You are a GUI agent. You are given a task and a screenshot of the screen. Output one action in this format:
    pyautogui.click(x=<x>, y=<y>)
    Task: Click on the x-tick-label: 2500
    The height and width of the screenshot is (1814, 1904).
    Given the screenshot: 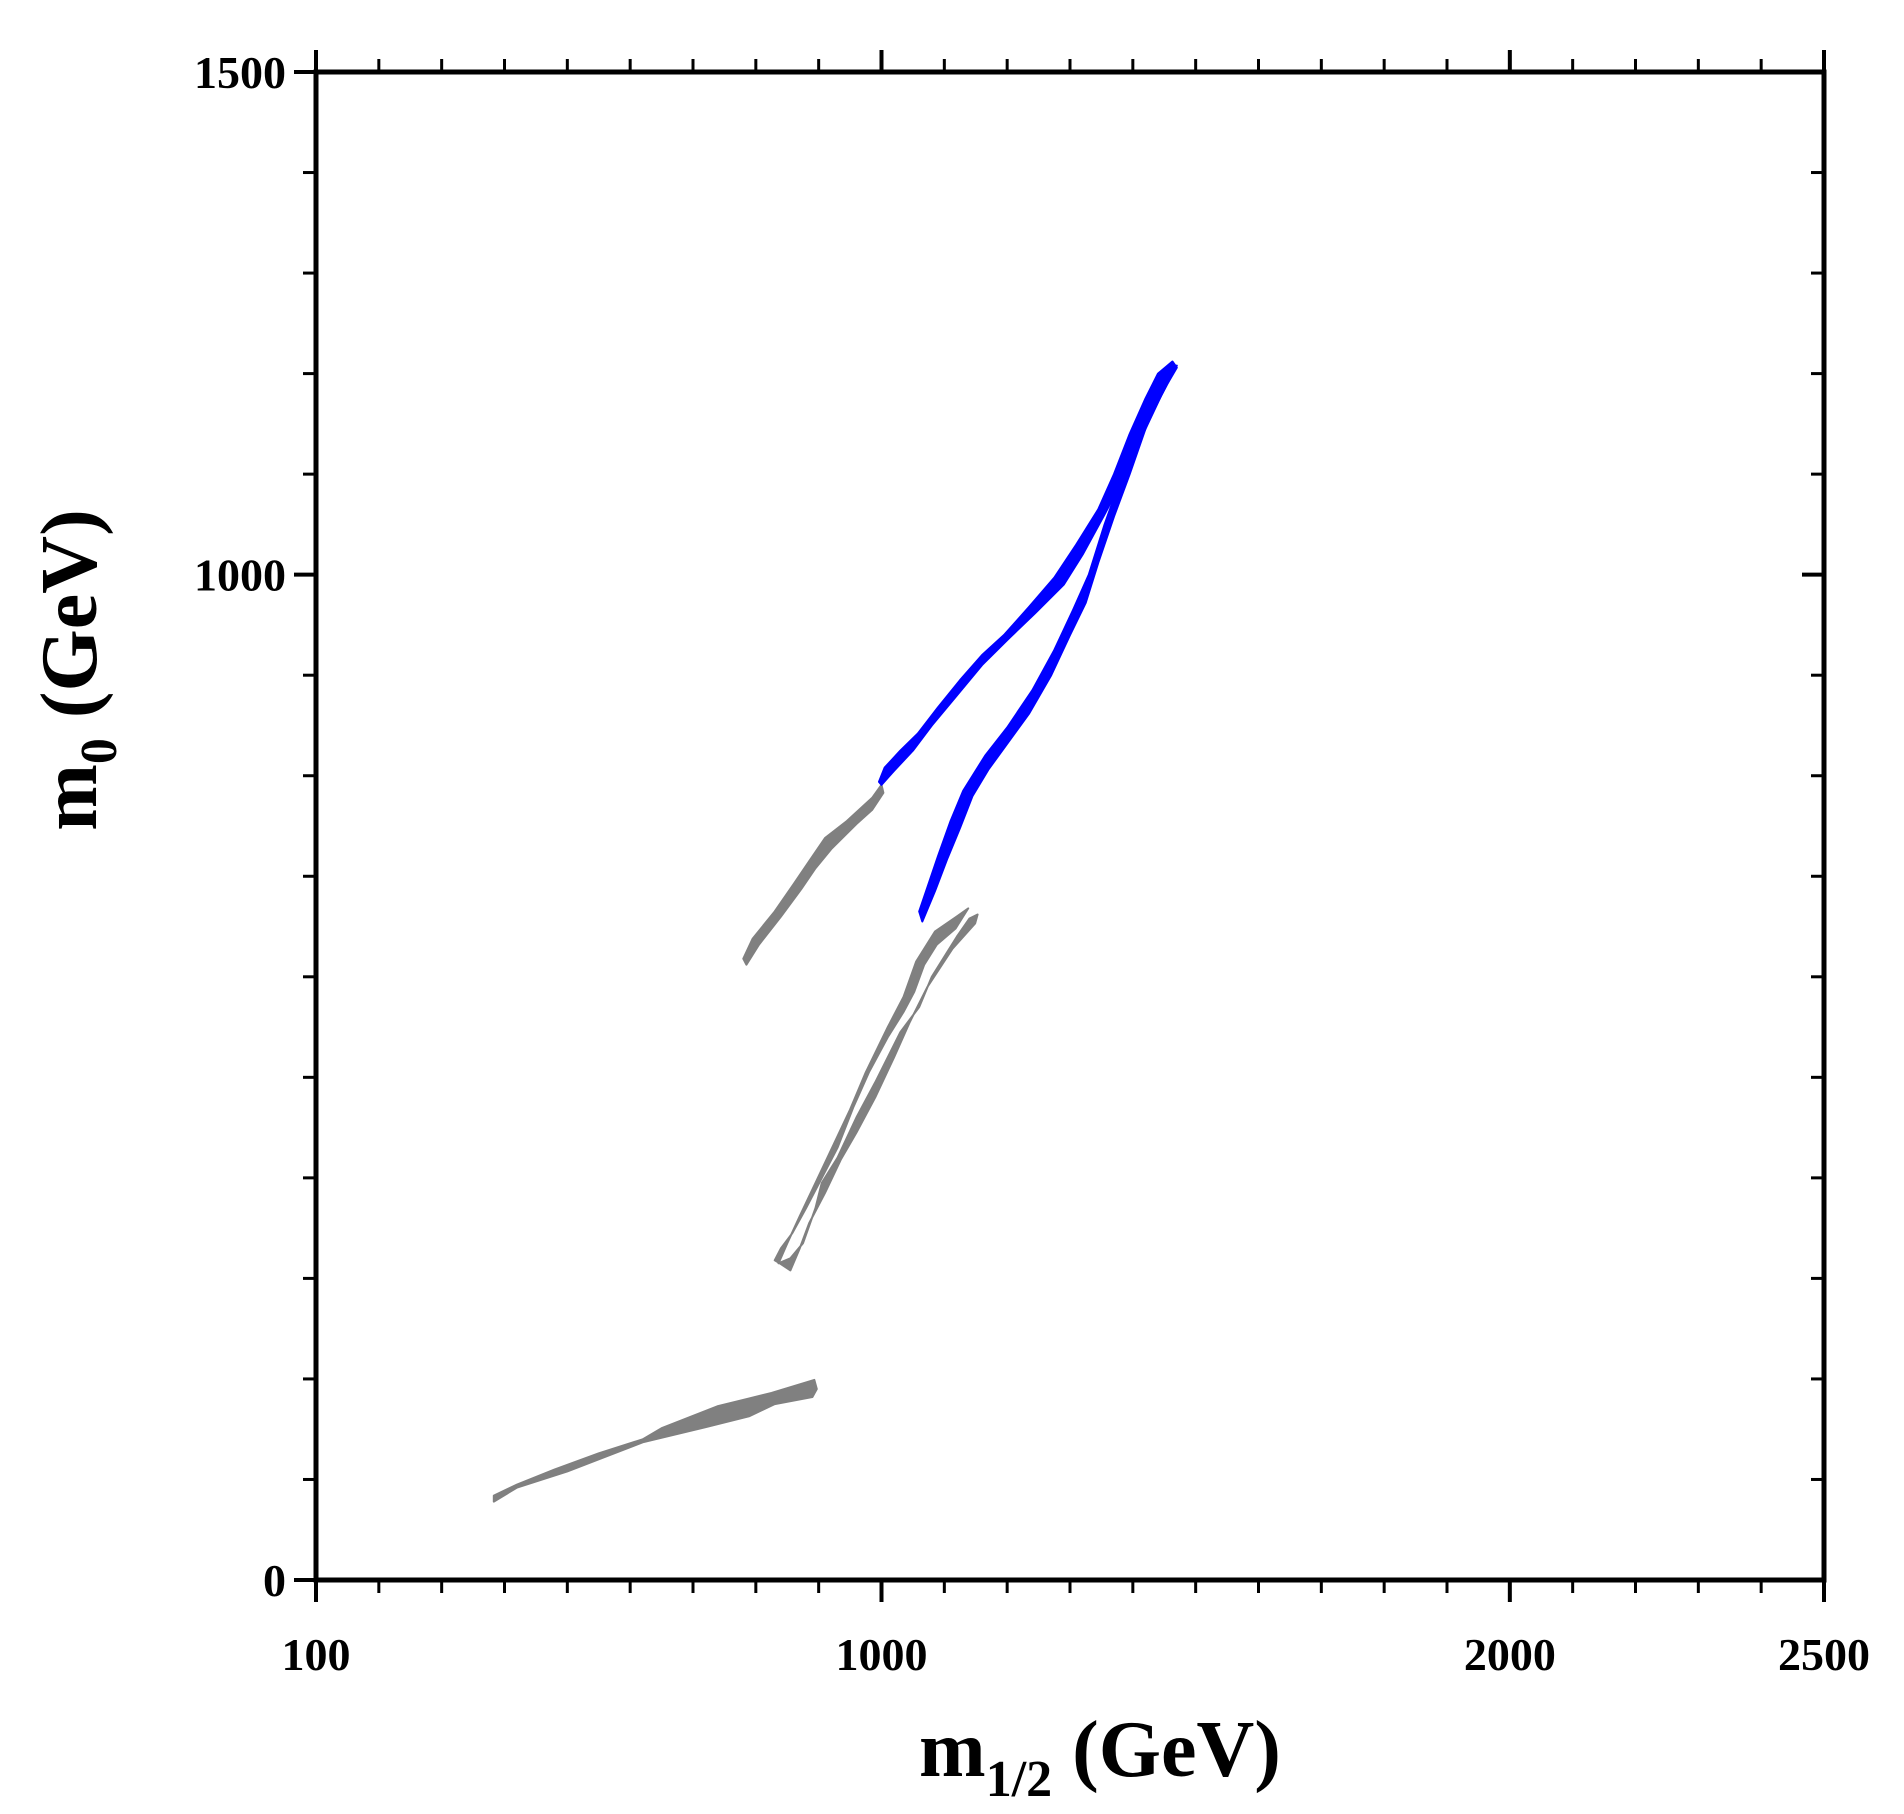 What is the action you would take?
    pyautogui.click(x=1824, y=1654)
    